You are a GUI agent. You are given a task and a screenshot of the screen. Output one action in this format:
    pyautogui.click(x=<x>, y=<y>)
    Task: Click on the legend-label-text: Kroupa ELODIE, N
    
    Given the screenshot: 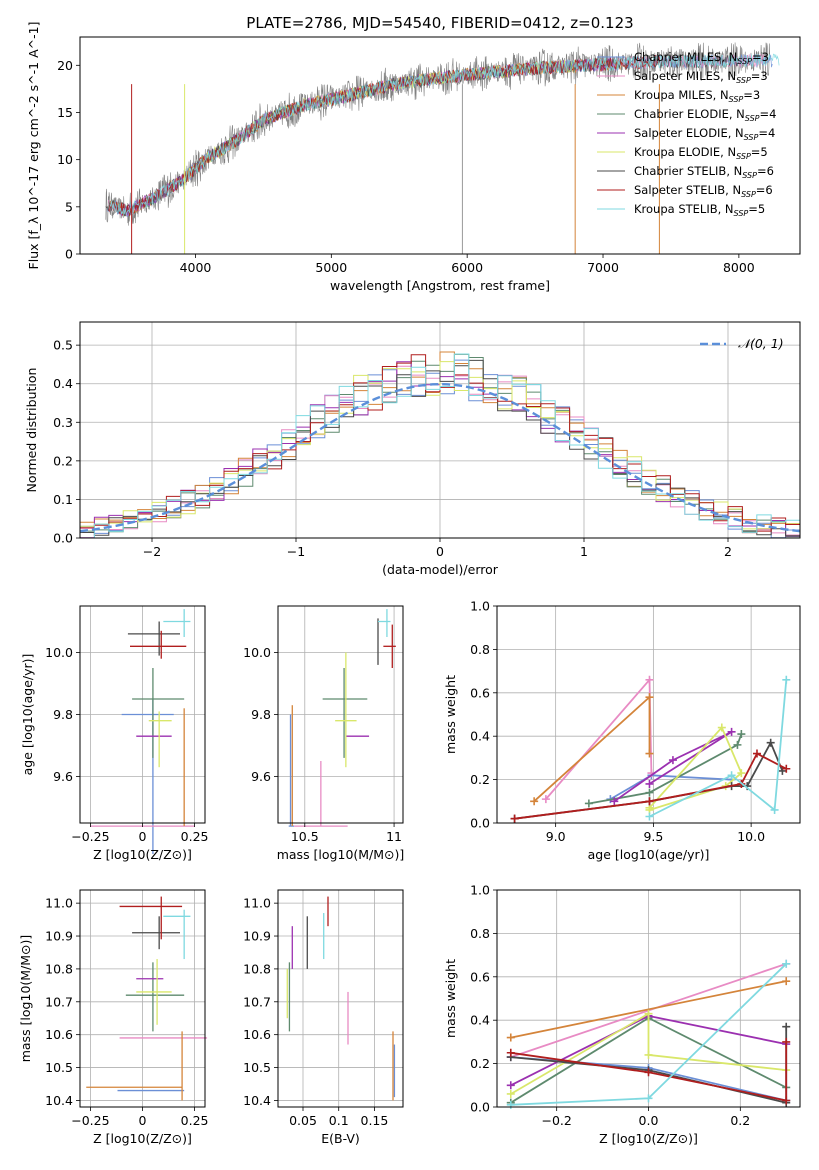 What is the action you would take?
    pyautogui.click(x=685, y=152)
    